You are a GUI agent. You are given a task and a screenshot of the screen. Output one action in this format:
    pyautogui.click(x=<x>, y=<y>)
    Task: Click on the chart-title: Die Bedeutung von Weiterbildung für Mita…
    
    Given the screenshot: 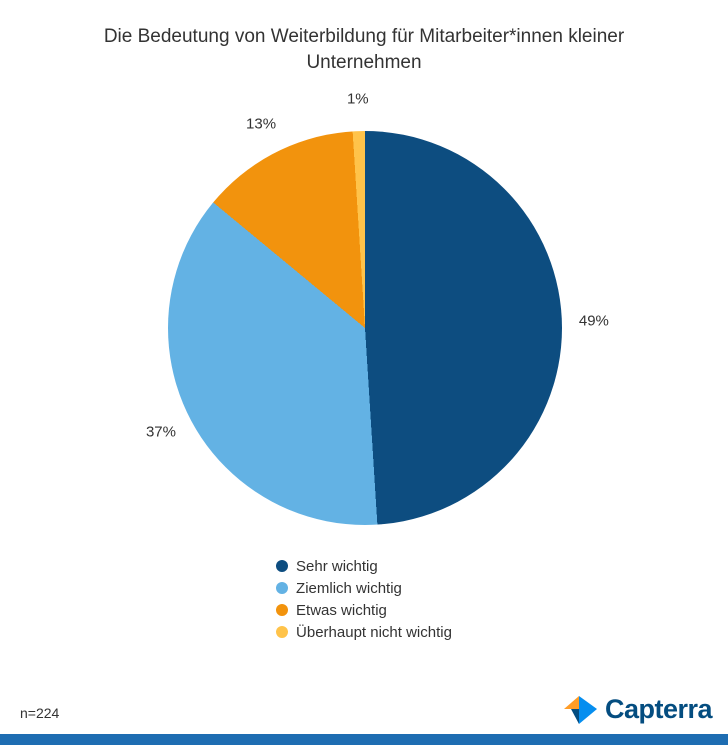 What is the action you would take?
    pyautogui.click(x=364, y=49)
    